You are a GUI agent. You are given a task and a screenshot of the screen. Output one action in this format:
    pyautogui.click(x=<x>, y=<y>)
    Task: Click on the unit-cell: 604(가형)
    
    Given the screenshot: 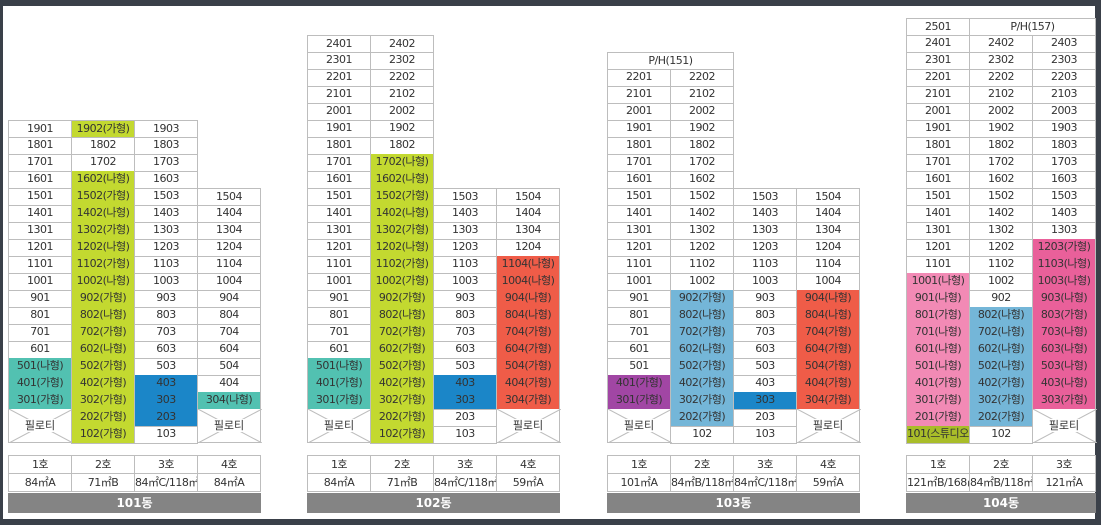 What is the action you would take?
    pyautogui.click(x=528, y=350)
    